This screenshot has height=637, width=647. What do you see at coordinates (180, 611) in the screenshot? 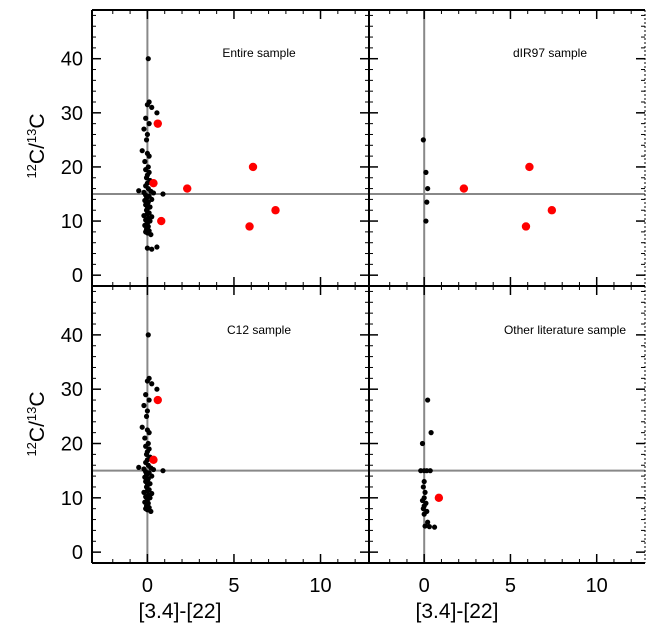
I see `x-axis-label-left: [3.4]-[22]` at bounding box center [180, 611].